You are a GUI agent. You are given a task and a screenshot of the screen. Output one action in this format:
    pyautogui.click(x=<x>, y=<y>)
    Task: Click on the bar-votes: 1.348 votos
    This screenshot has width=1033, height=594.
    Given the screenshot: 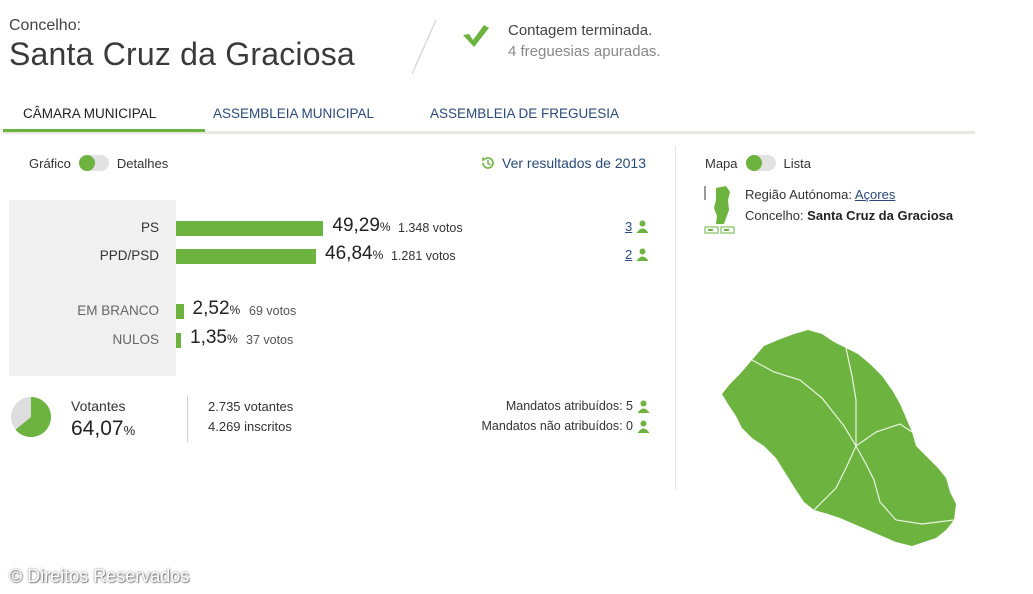 What is the action you would take?
    pyautogui.click(x=430, y=228)
    